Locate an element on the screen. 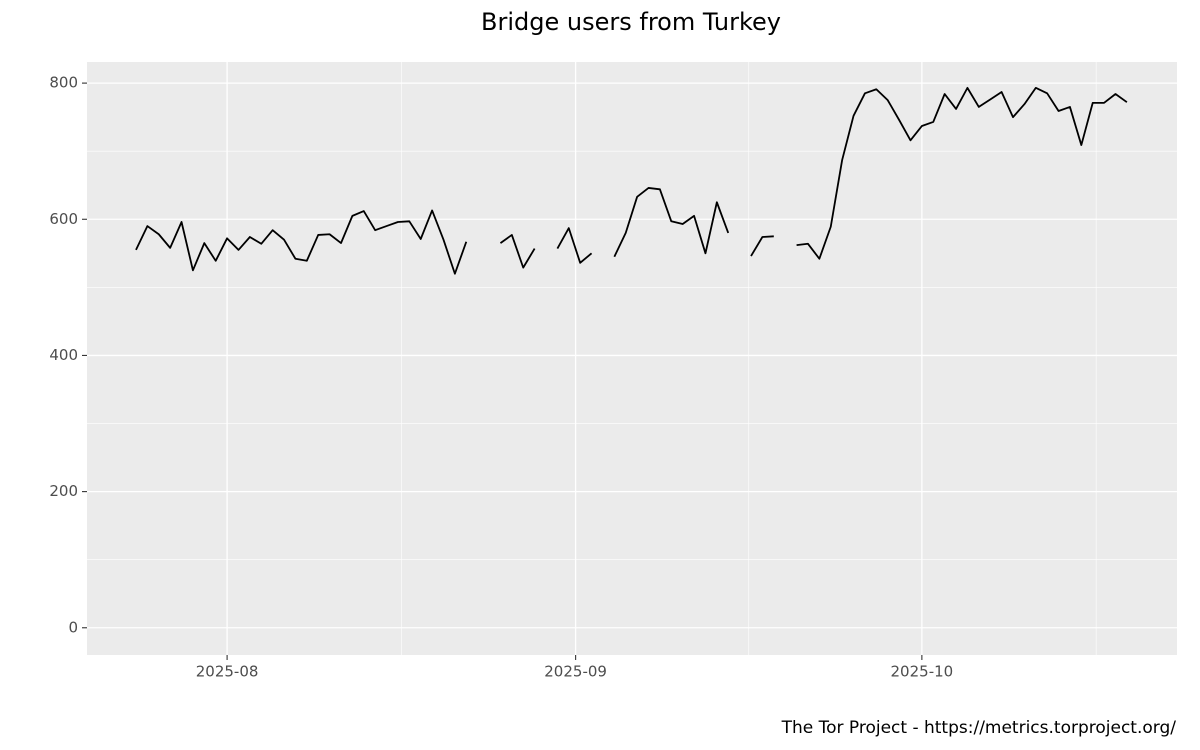  x-tick-label: 2025-09 is located at coordinates (575, 672).